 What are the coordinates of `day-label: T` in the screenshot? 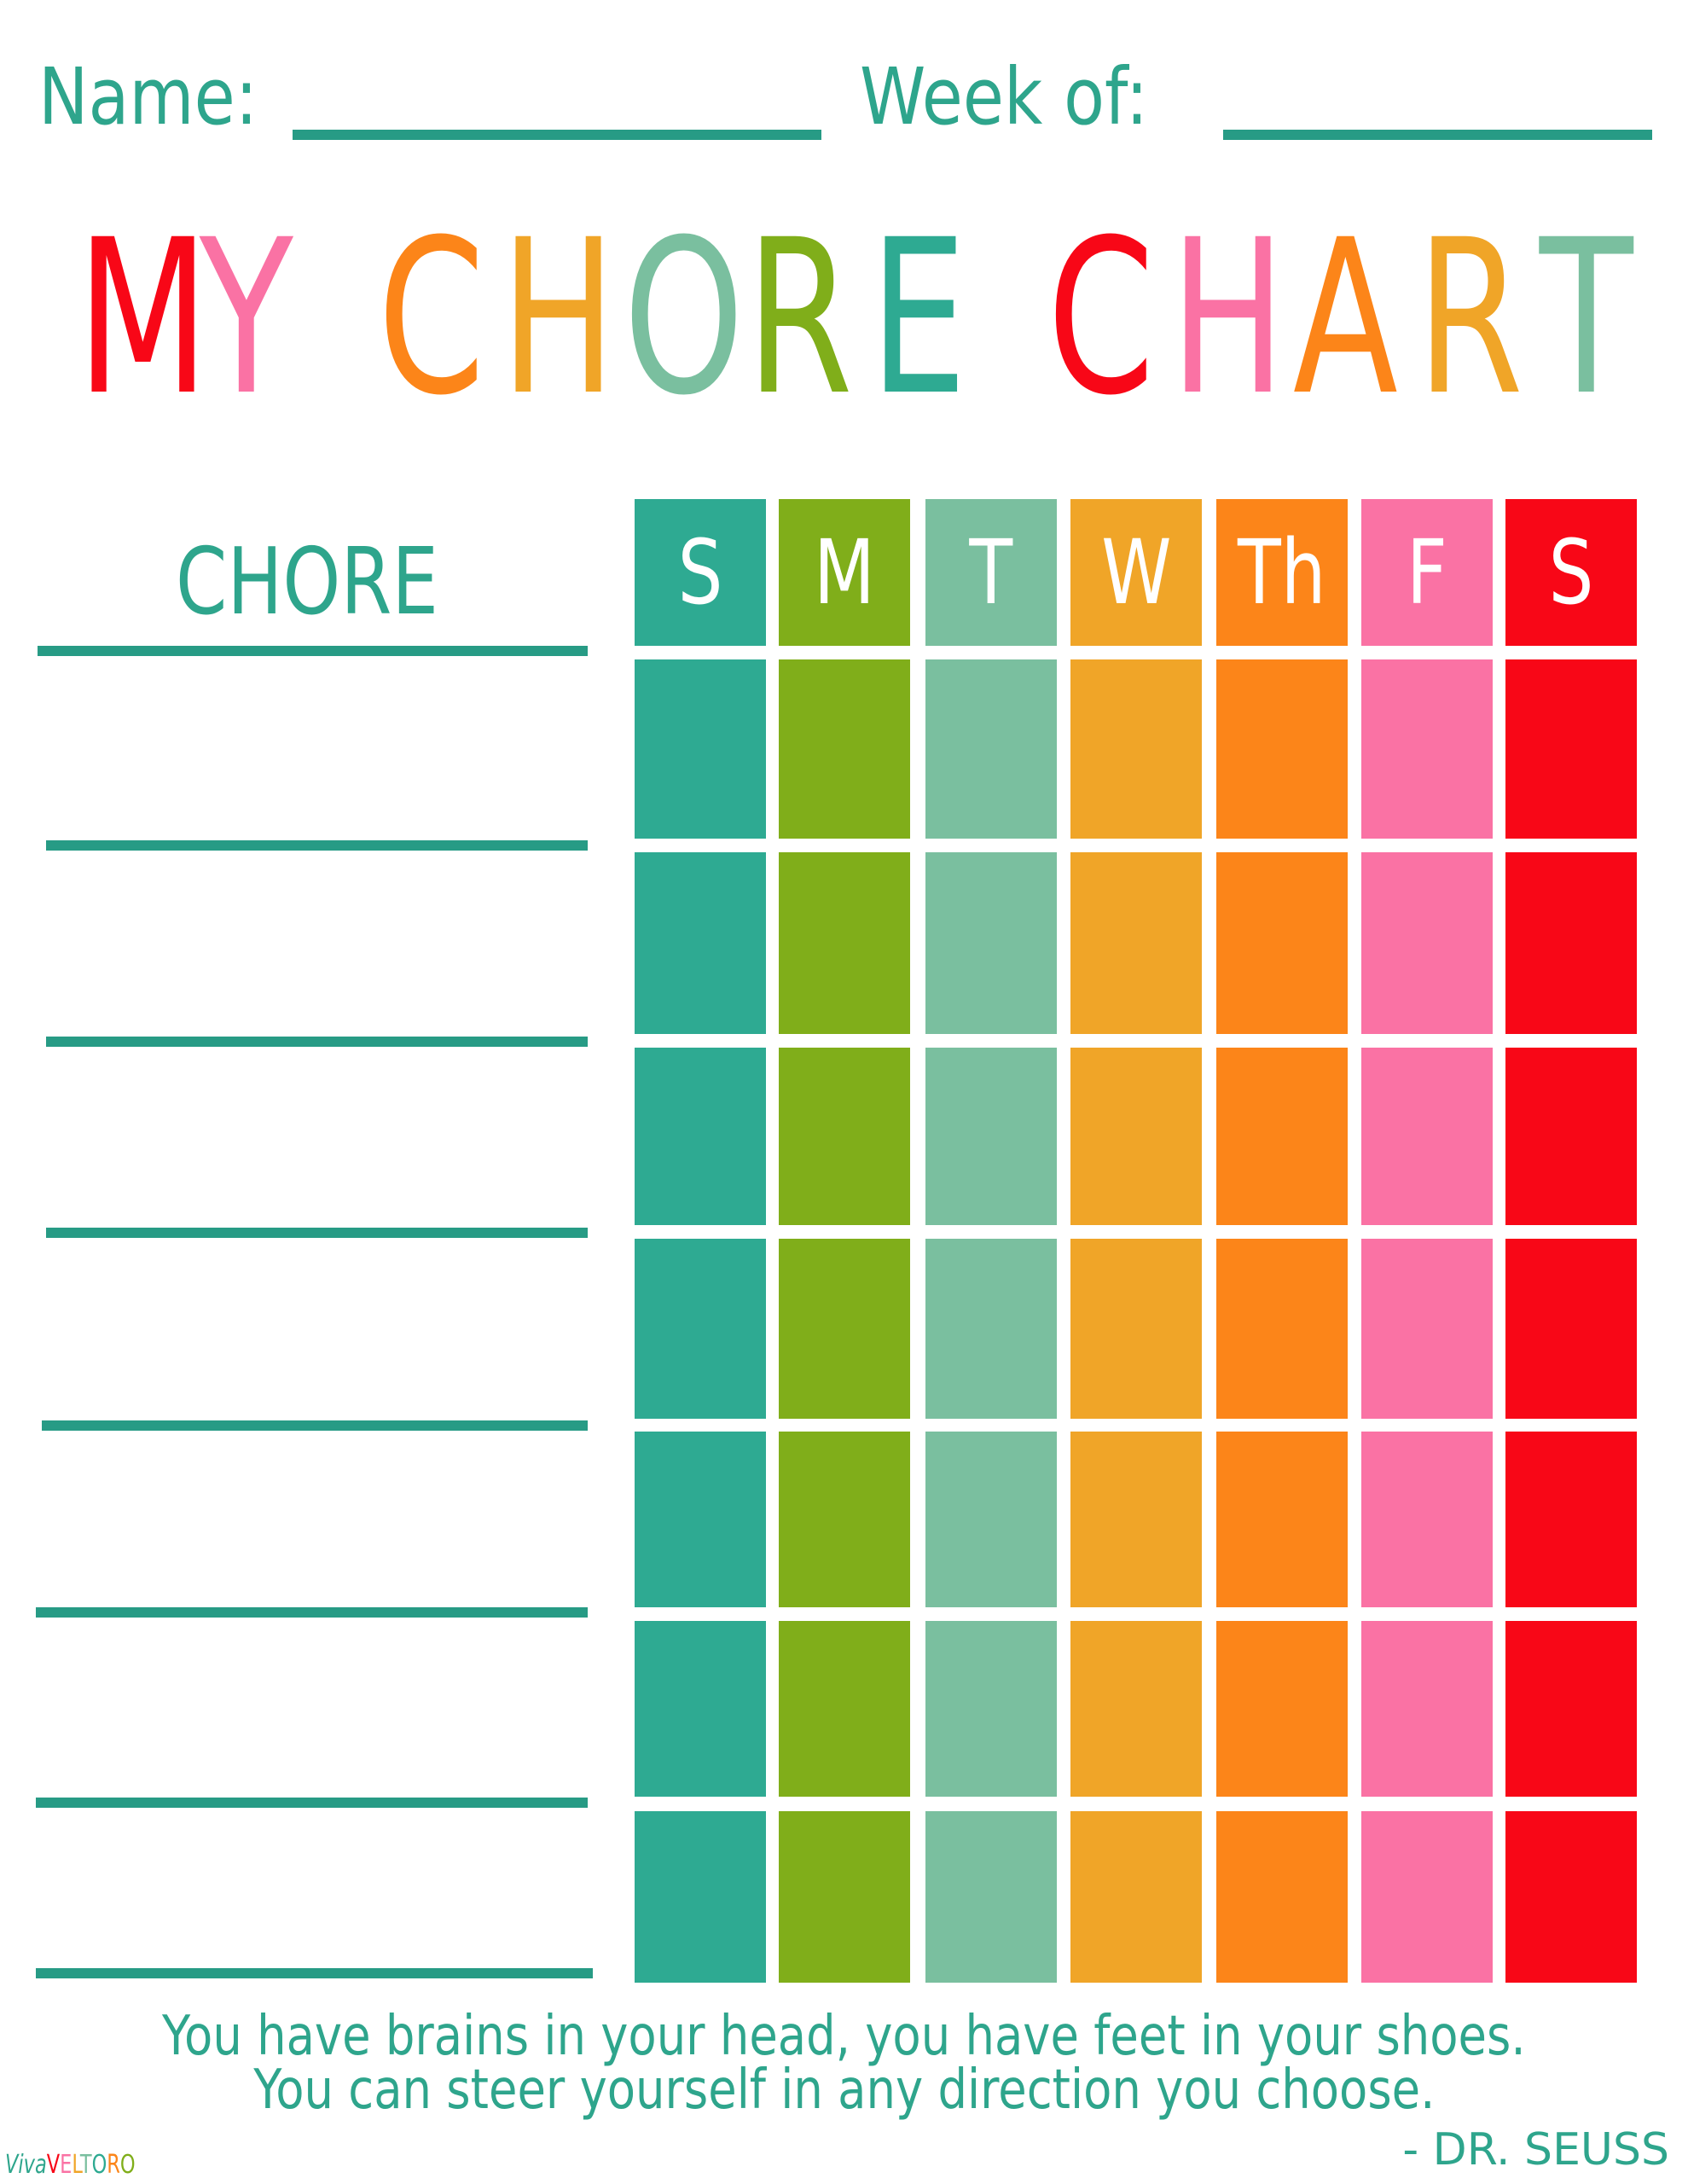 It's located at (991, 572).